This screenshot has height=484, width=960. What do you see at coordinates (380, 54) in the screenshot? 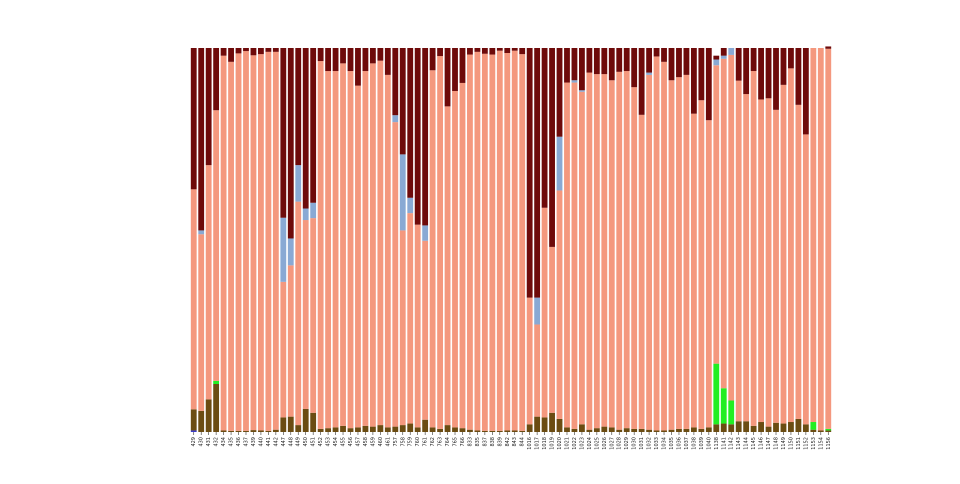
I see `bar-segment-460-s5` at bounding box center [380, 54].